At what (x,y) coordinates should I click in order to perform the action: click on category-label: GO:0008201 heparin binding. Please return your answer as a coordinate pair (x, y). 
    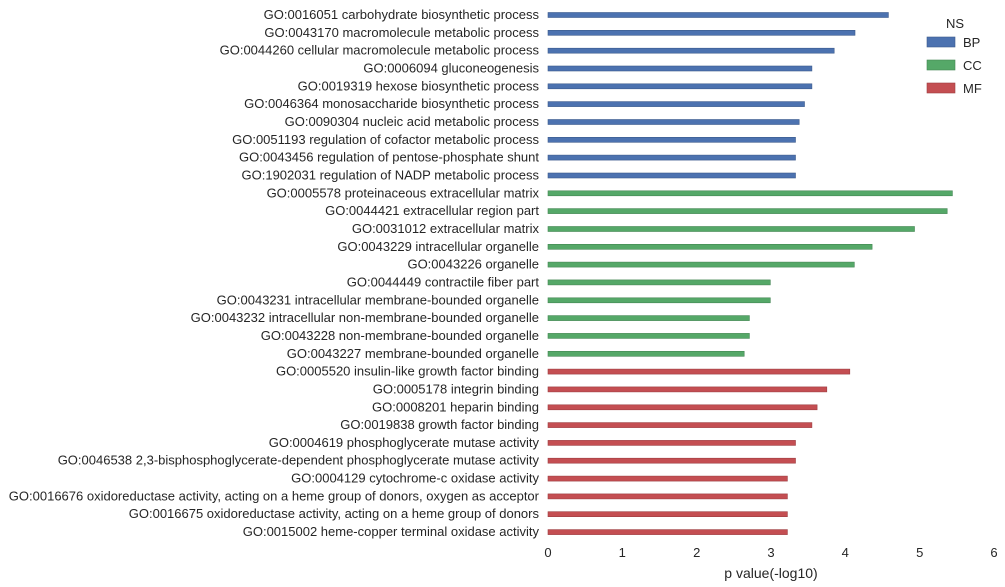
    Looking at the image, I should click on (455, 406).